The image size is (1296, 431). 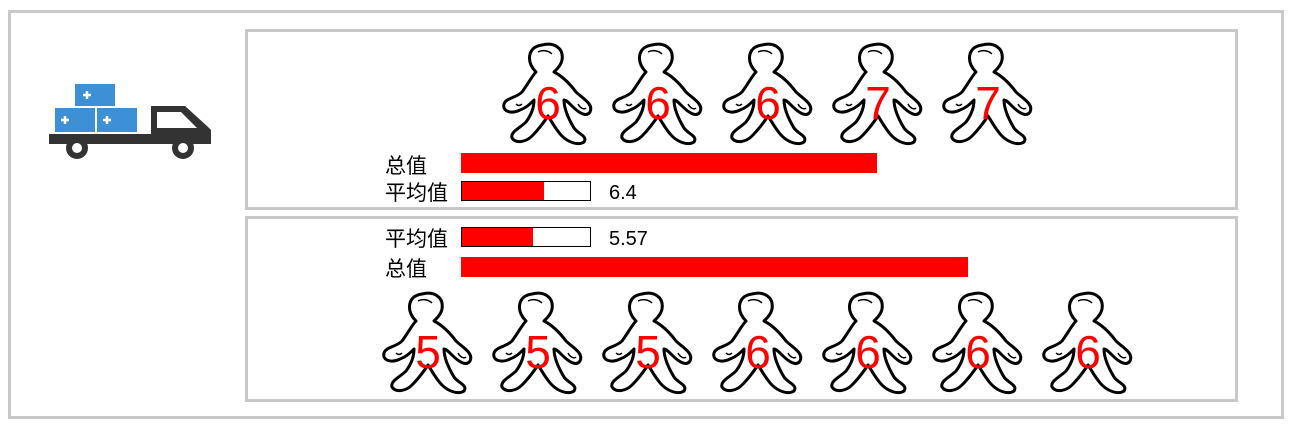 I want to click on person-figure-4: 6, so click(x=758, y=343).